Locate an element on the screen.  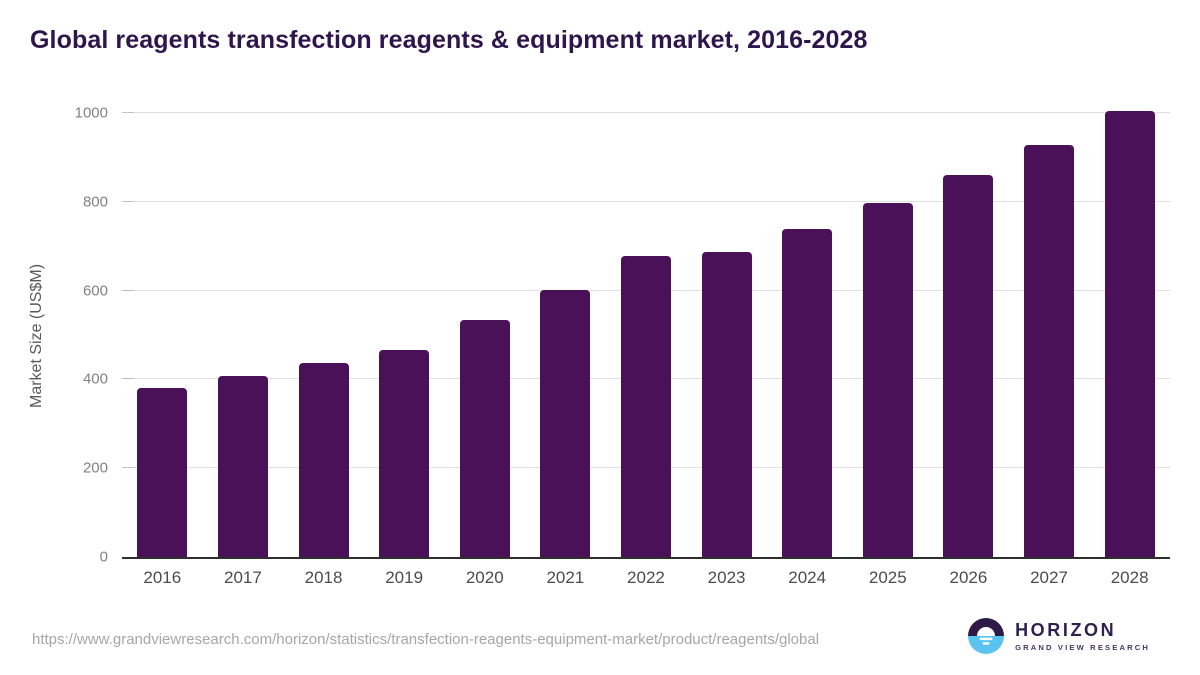
x-tick-label-2025: 2025 is located at coordinates (887, 577).